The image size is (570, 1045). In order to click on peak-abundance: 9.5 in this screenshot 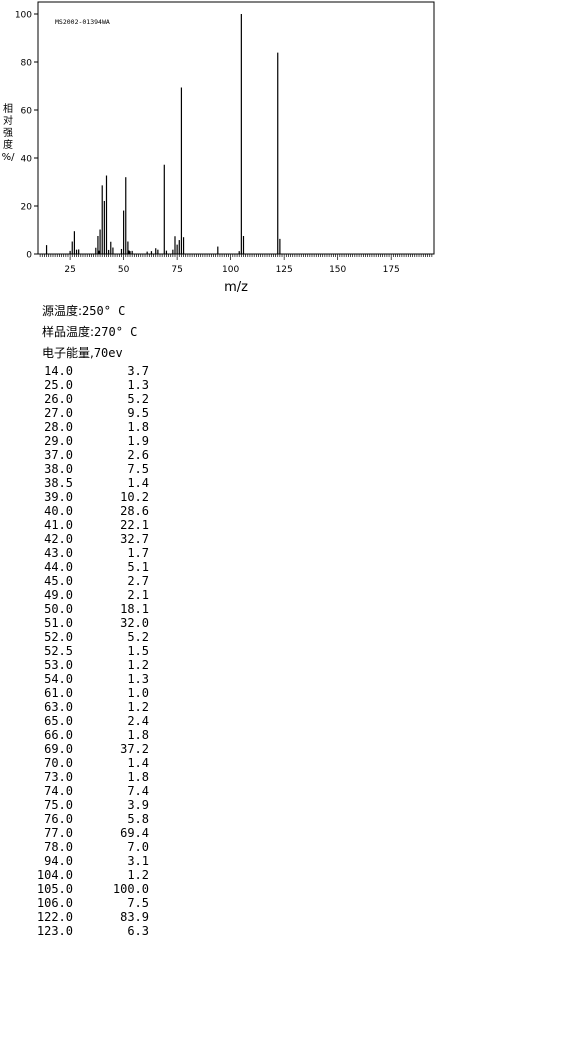, I will do `click(138, 413)`.